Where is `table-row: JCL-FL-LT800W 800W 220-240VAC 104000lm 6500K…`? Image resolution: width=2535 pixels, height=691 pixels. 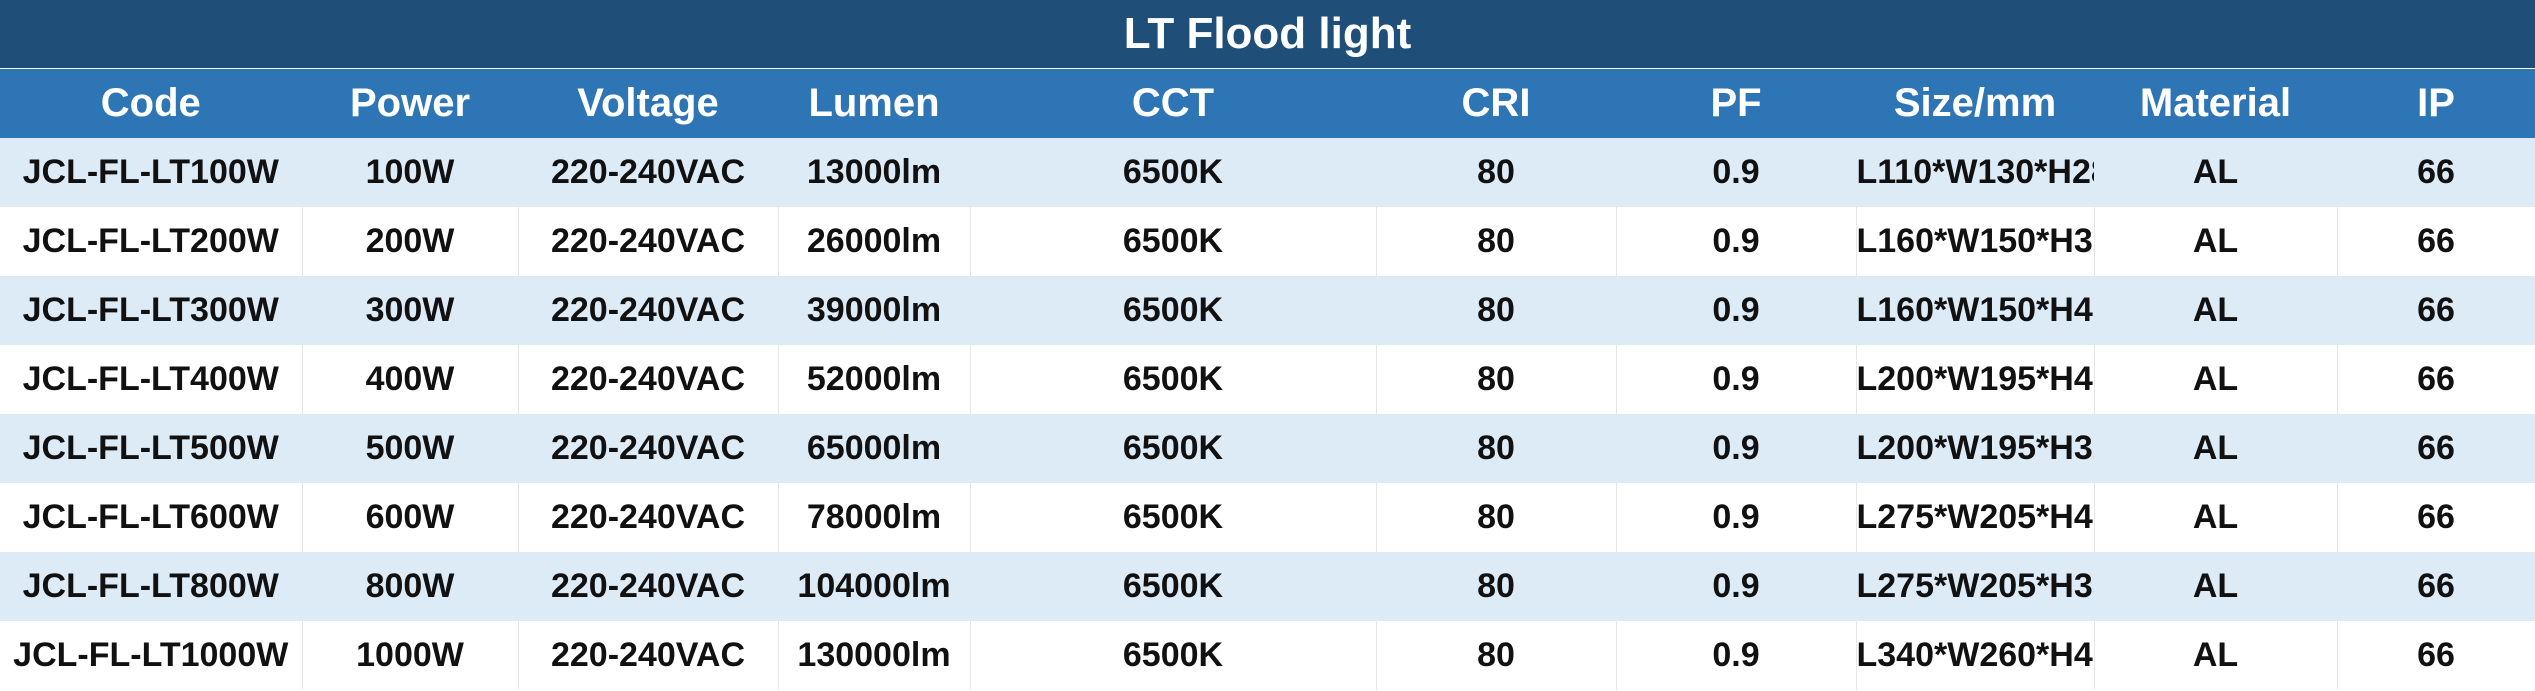
table-row: JCL-FL-LT800W 800W 220-240VAC 104000lm 6500K… is located at coordinates (1267, 586).